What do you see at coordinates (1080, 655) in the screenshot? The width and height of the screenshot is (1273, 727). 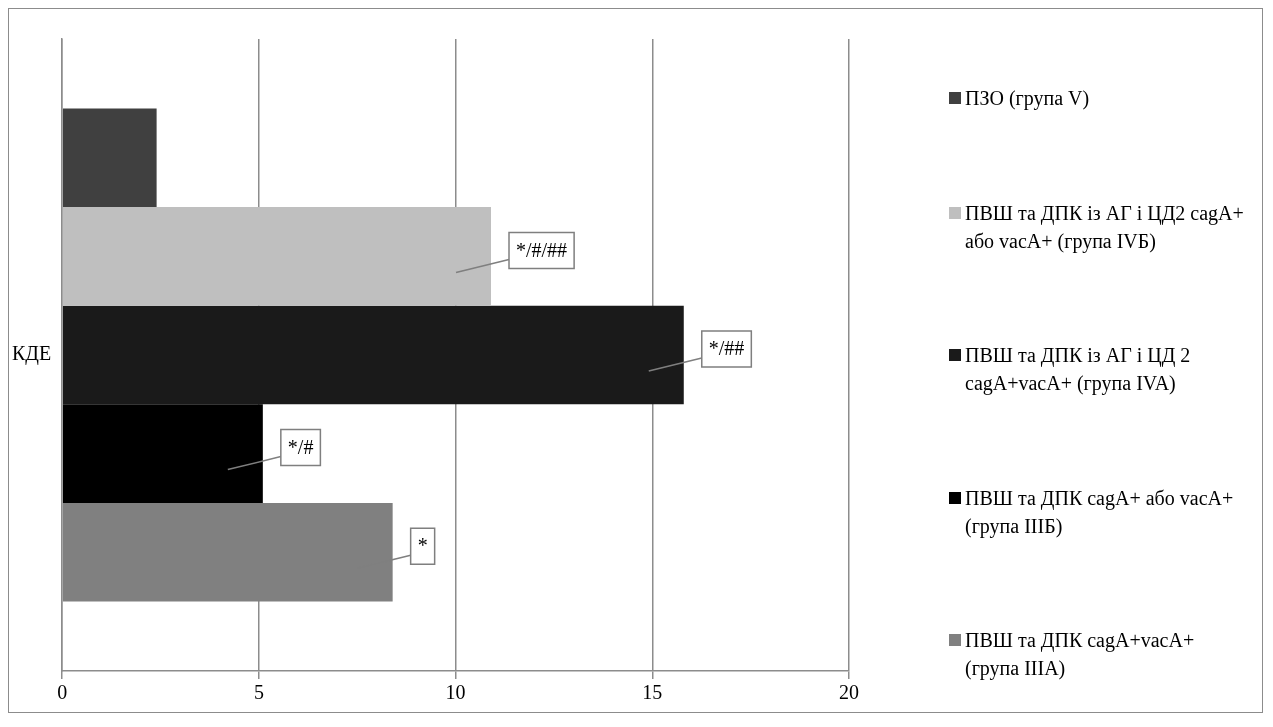 I see `legend-label: ПВШ та ДПК cagA+vacA+ (група IIIA)` at bounding box center [1080, 655].